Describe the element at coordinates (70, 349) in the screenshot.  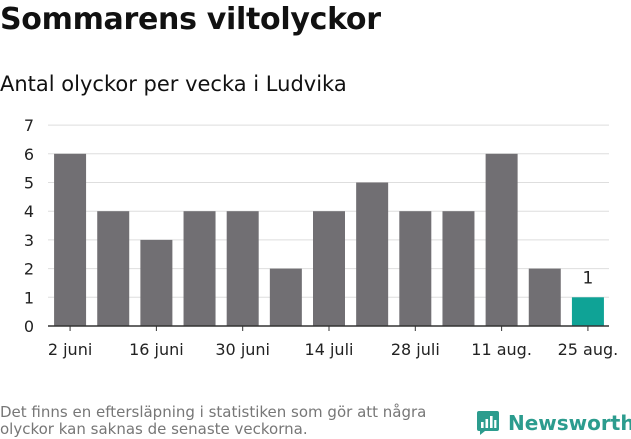
I see `x-tick-label: 2 juni` at that location.